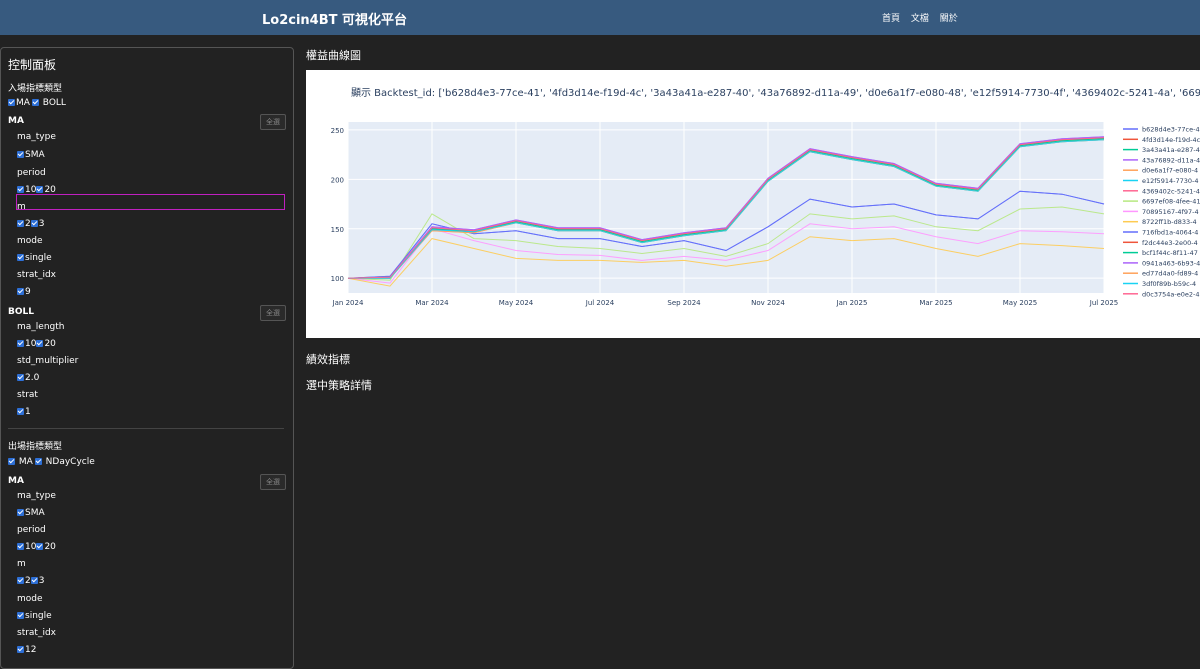  What do you see at coordinates (31, 190) in the screenshot?
I see `entry-ma-period-10-label: 10` at bounding box center [31, 190].